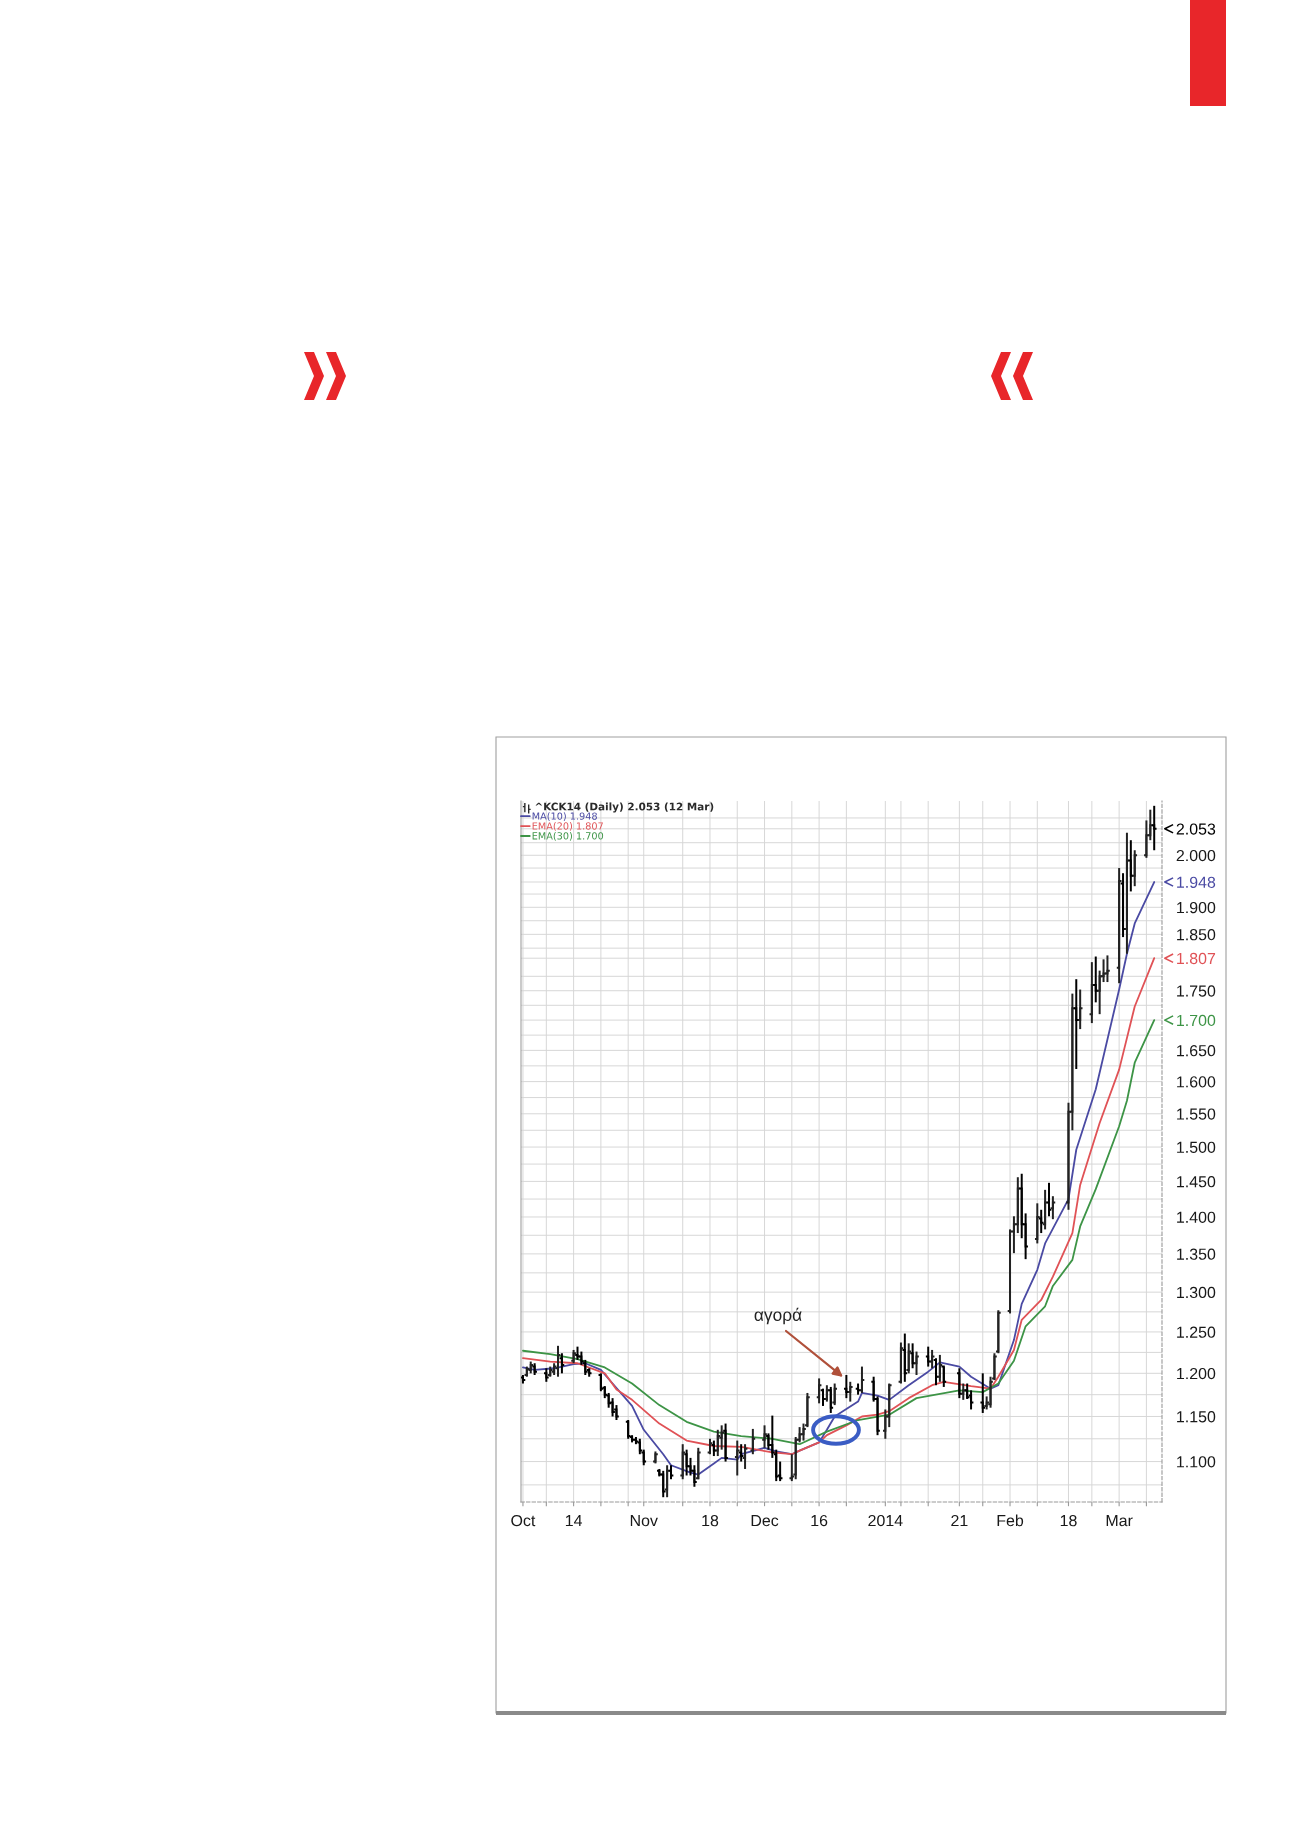 The width and height of the screenshot is (1300, 1839). I want to click on x-tick-label: Dec, so click(765, 1521).